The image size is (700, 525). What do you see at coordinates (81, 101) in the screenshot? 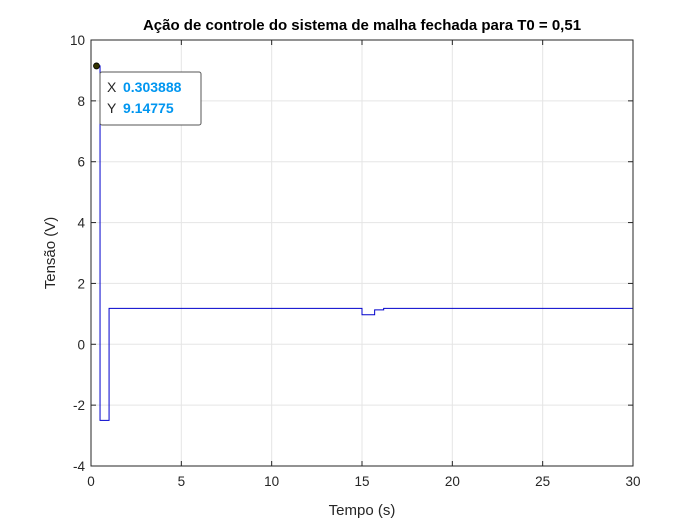
I see `y-tick-label: 8` at bounding box center [81, 101].